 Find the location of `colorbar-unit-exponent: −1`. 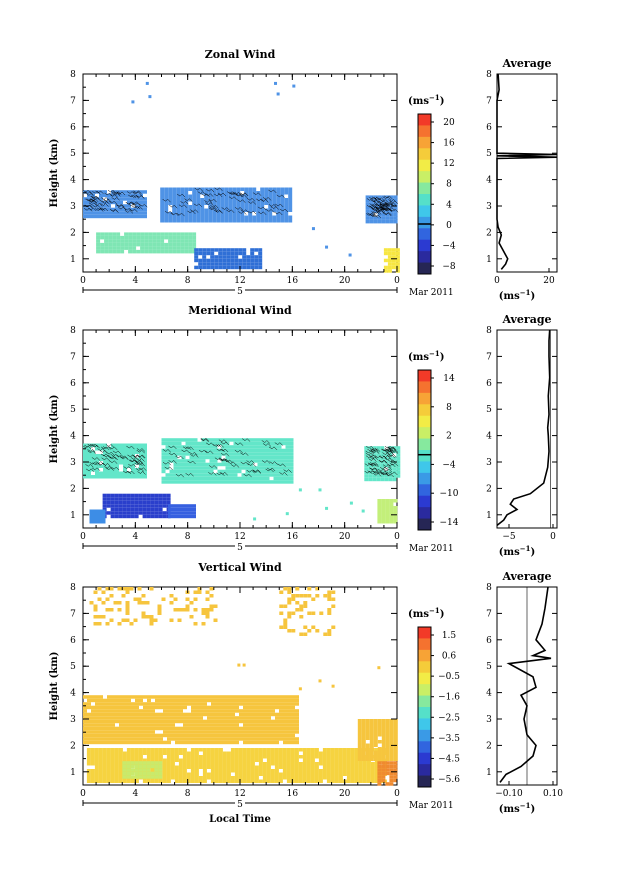

colorbar-unit-exponent: −1 is located at coordinates (434, 353).